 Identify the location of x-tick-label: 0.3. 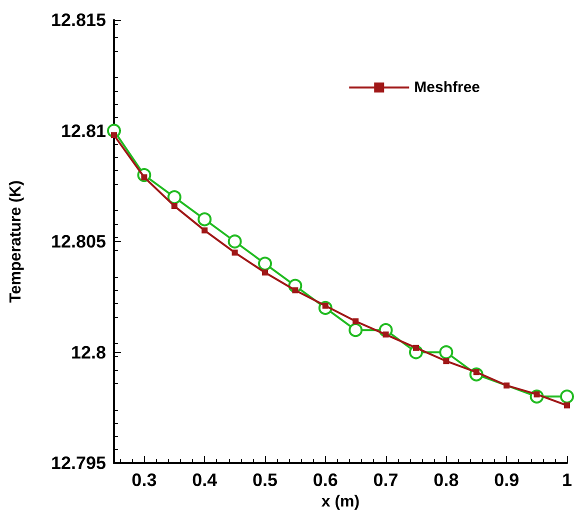
(144, 480).